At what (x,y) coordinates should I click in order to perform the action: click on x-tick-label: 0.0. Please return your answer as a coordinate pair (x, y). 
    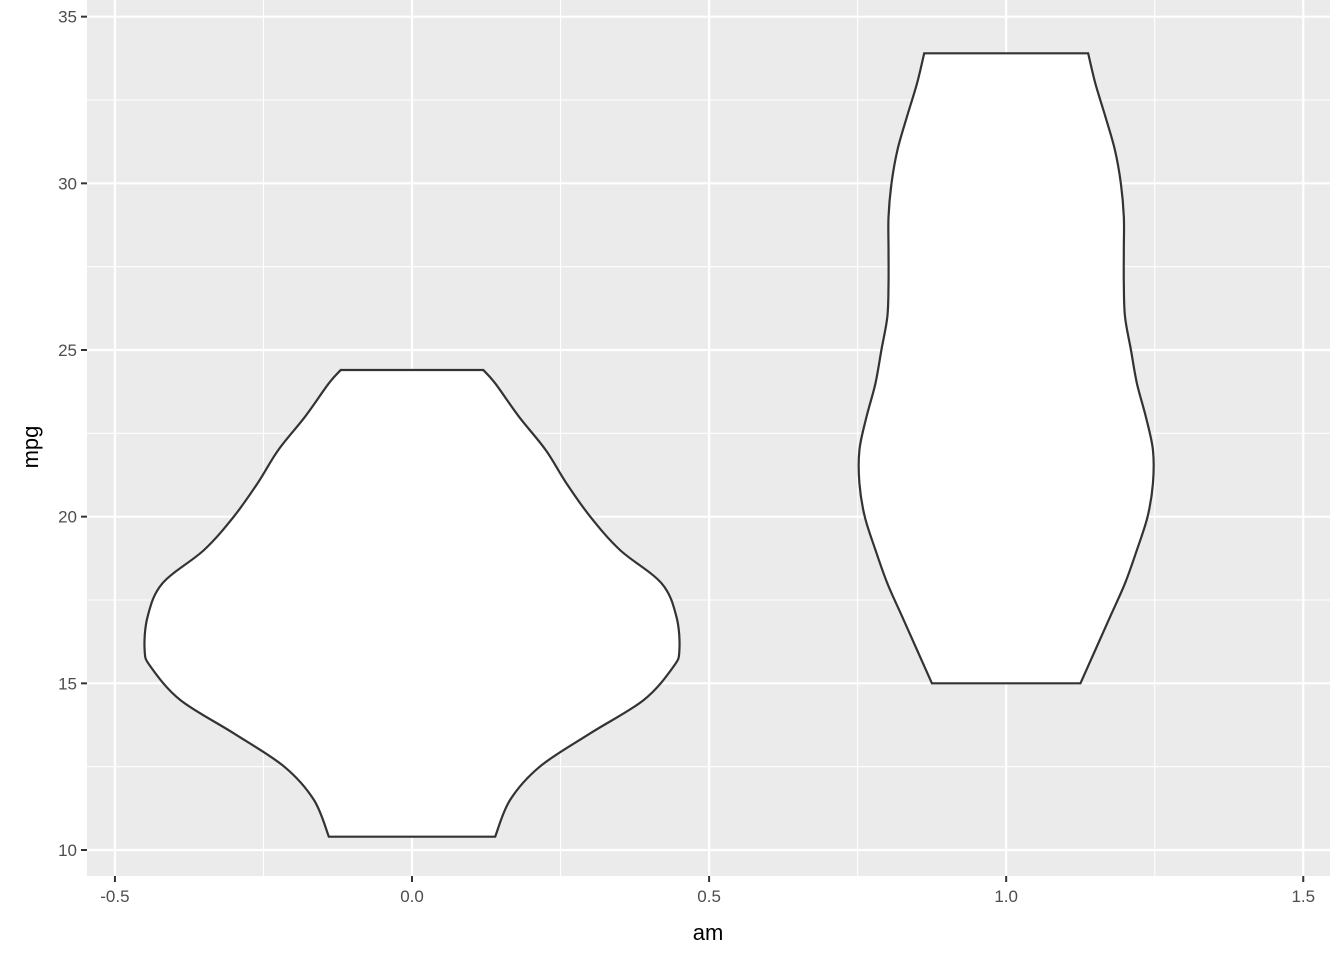
    Looking at the image, I should click on (412, 896).